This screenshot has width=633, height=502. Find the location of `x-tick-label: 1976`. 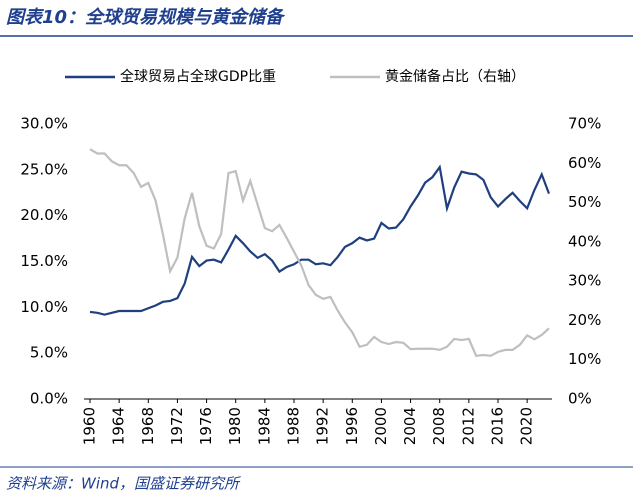

x-tick-label: 1976 is located at coordinates (206, 426).